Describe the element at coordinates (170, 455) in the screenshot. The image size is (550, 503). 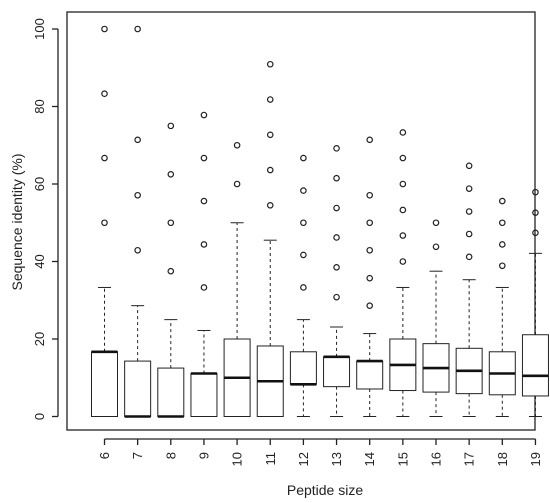
I see `x-tick-label: 8` at that location.